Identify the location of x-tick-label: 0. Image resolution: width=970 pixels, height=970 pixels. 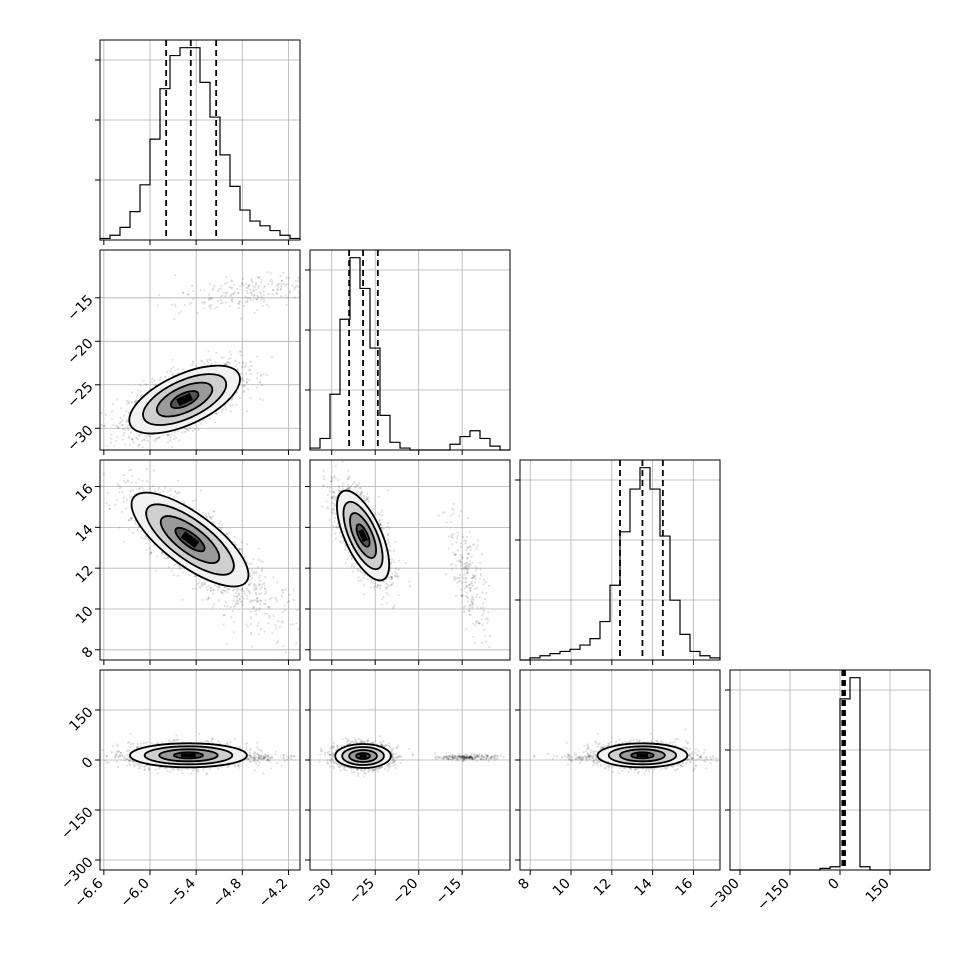
(834, 885).